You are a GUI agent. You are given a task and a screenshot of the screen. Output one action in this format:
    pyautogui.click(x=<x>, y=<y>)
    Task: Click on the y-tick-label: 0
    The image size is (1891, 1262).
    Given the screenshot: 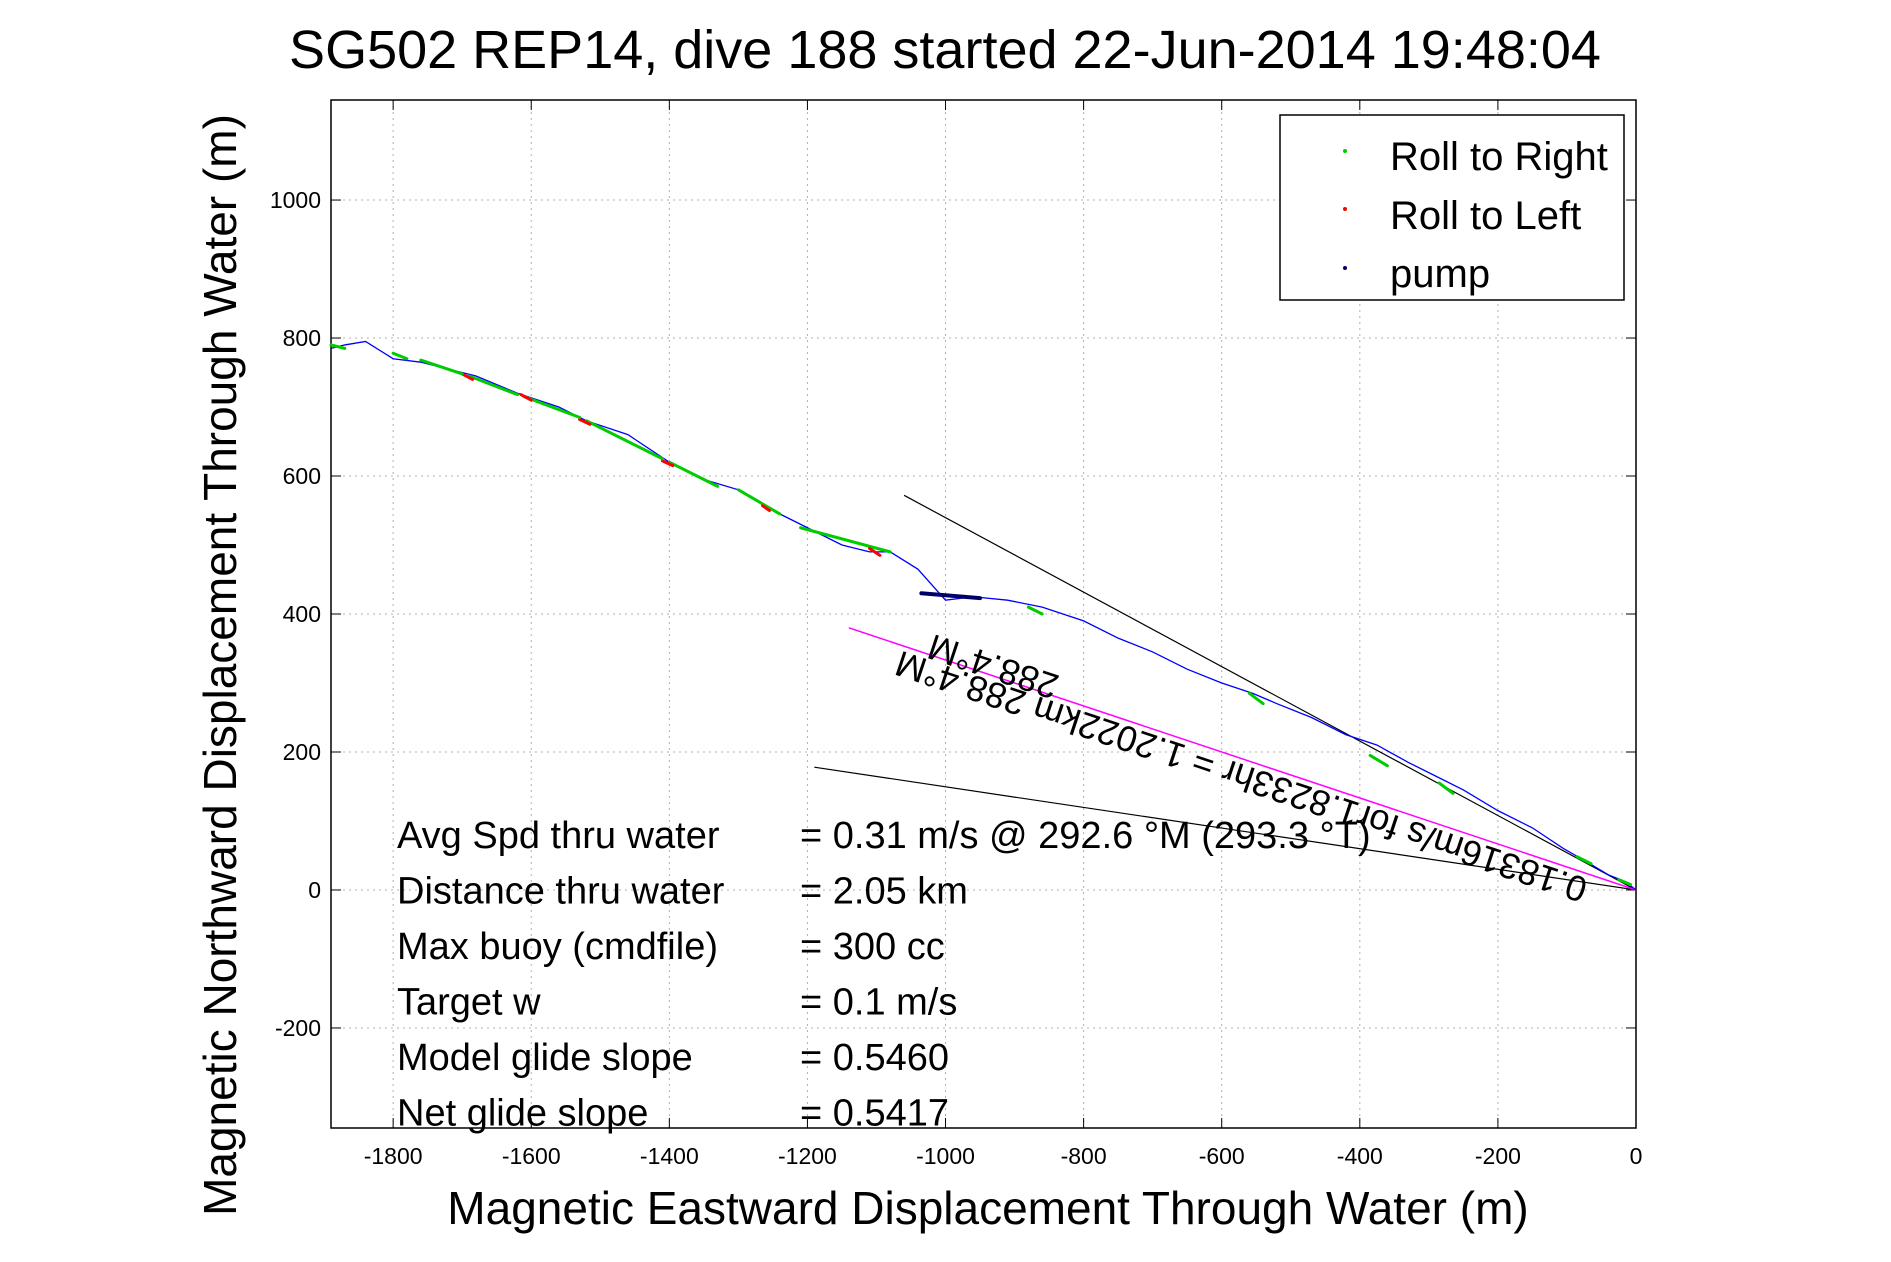 What is the action you would take?
    pyautogui.click(x=314, y=890)
    